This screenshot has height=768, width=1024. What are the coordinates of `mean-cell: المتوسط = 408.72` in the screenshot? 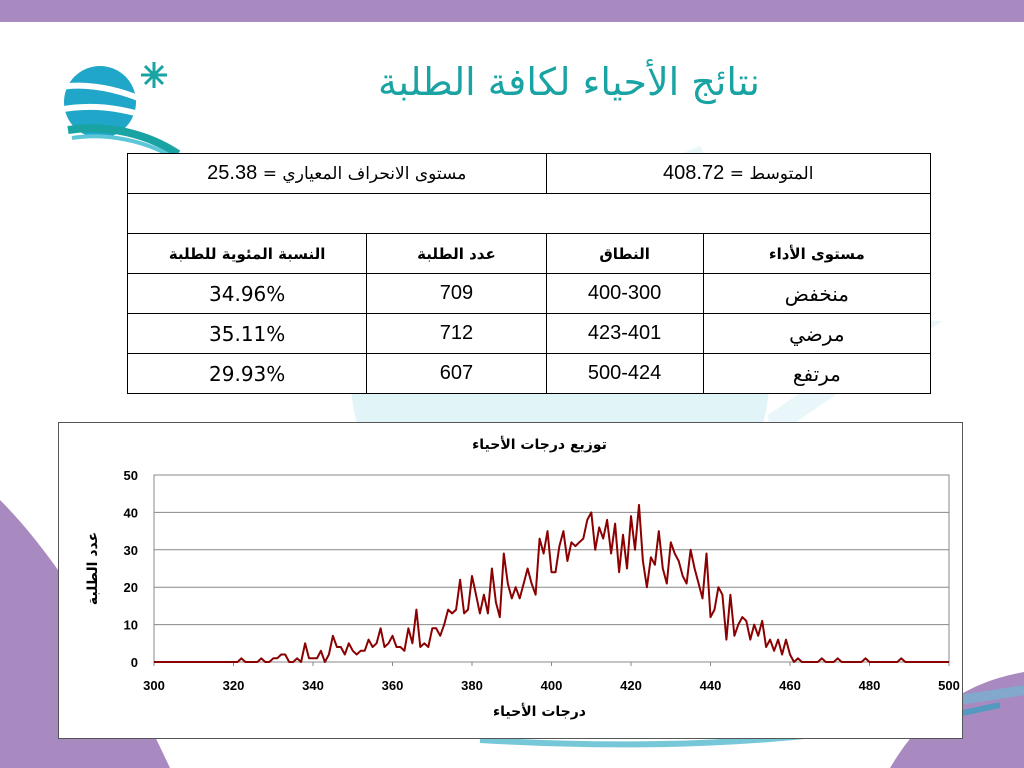 It's located at (738, 173).